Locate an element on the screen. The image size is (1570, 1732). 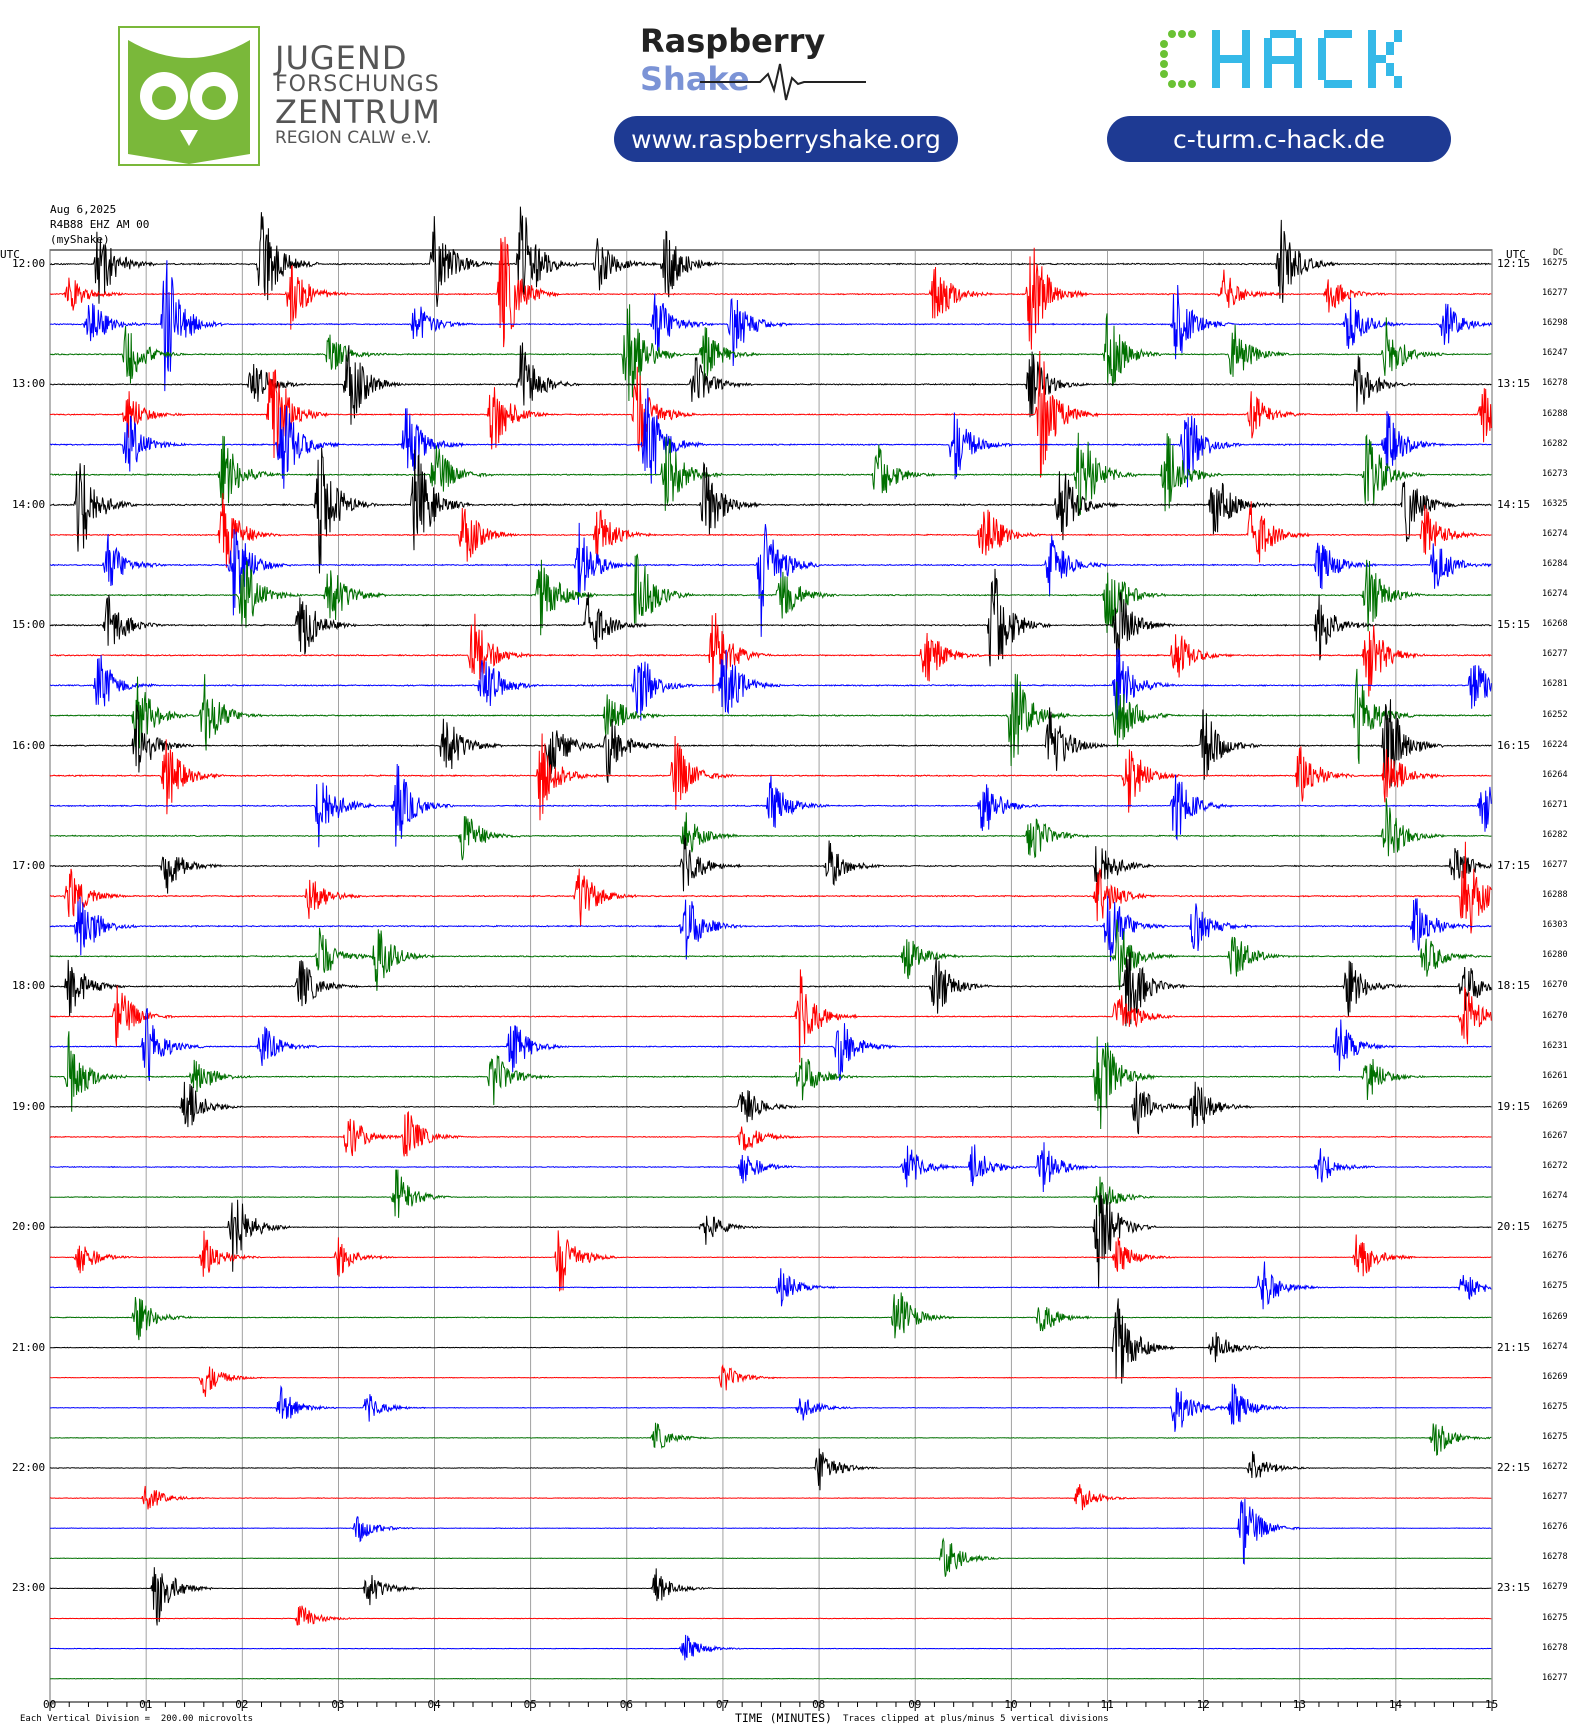
source-label: (myShake) is located at coordinates (80, 239).